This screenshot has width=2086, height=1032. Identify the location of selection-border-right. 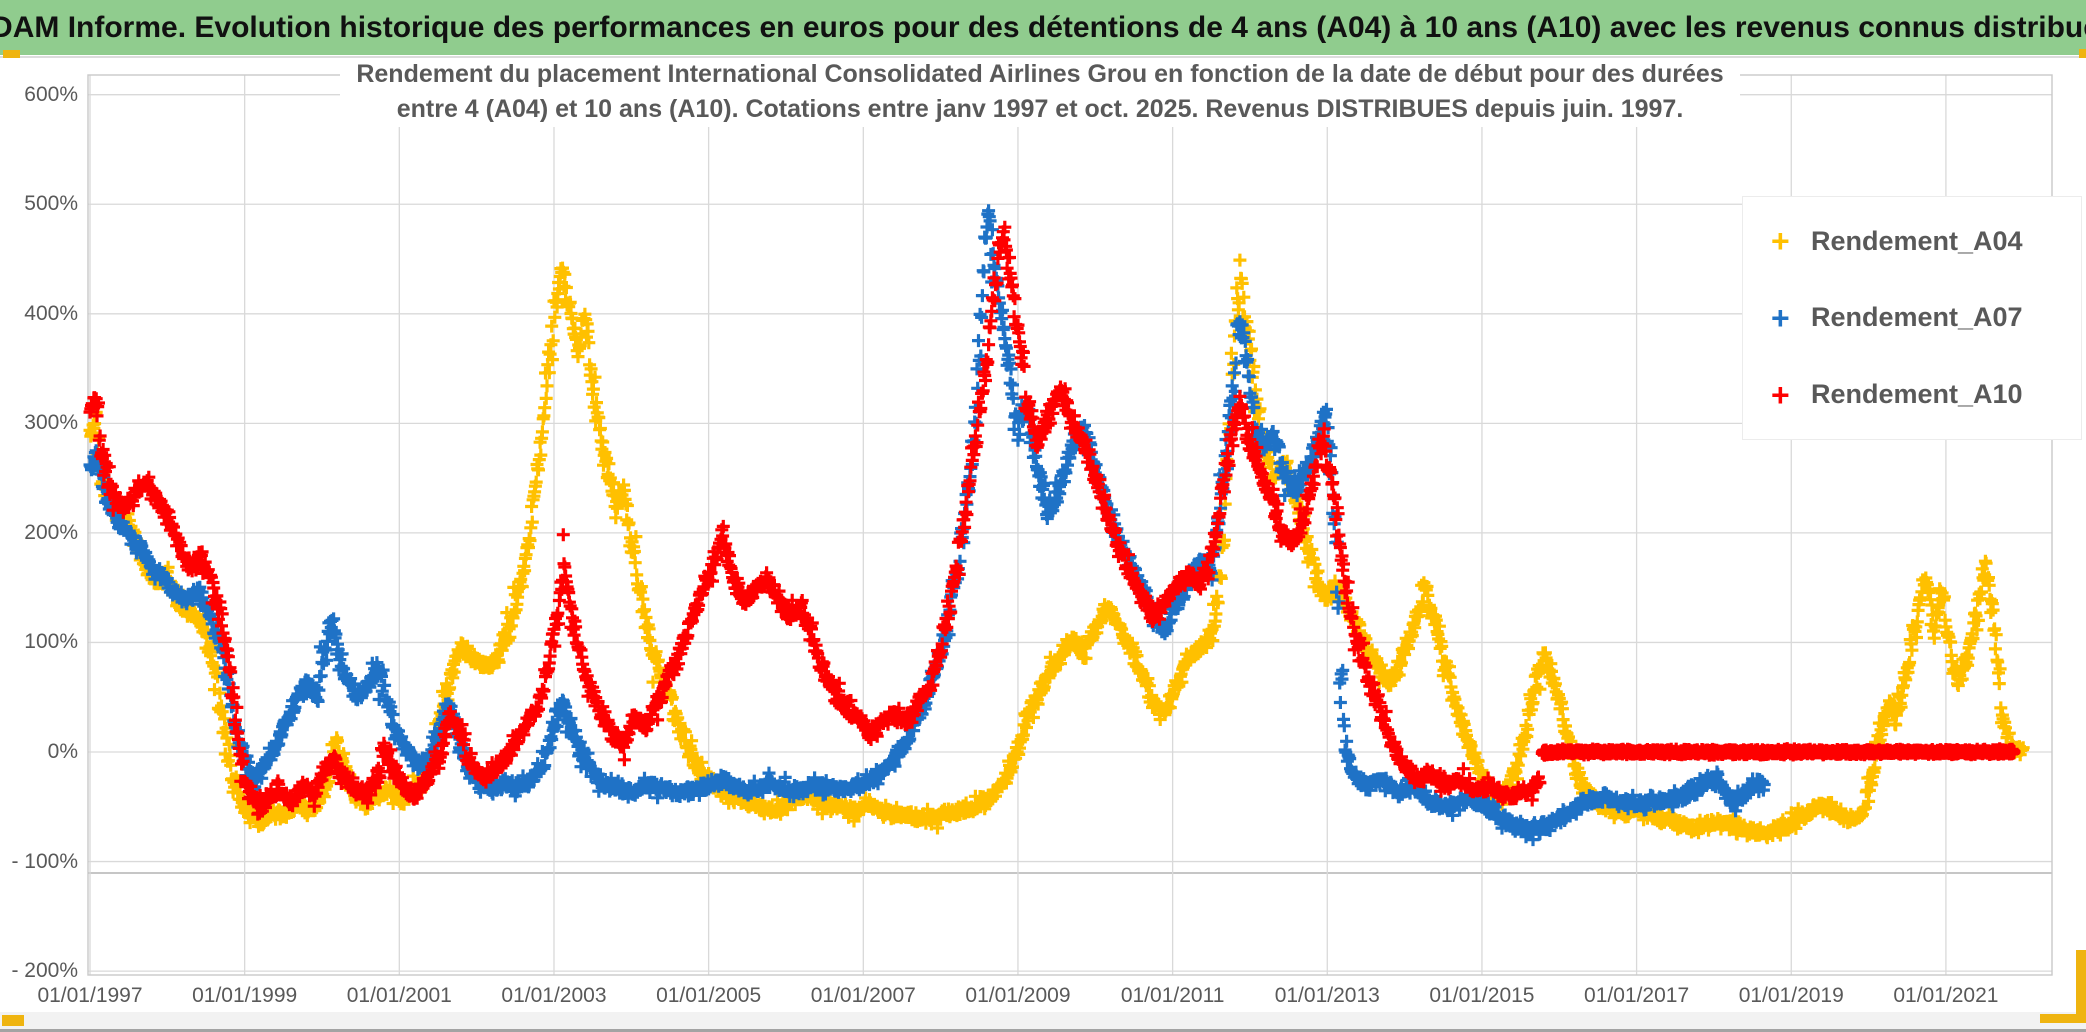
(2081, 986).